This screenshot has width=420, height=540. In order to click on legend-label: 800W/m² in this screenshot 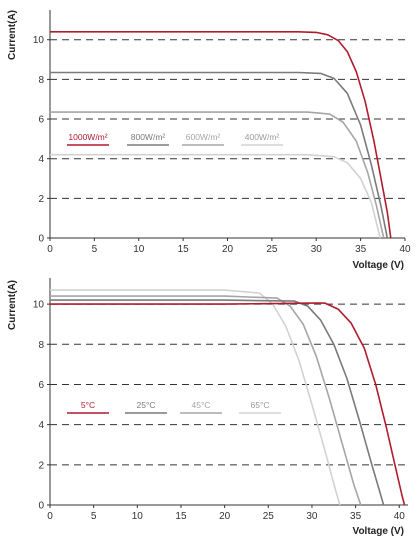, I will do `click(148, 137)`.